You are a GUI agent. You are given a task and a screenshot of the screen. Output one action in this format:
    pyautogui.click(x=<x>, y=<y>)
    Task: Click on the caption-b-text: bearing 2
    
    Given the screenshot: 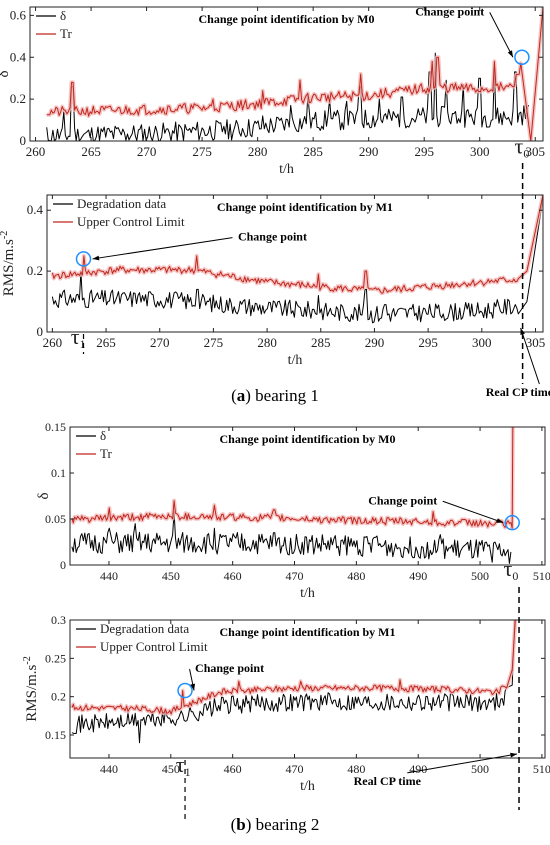 What is the action you would take?
    pyautogui.click(x=287, y=824)
    